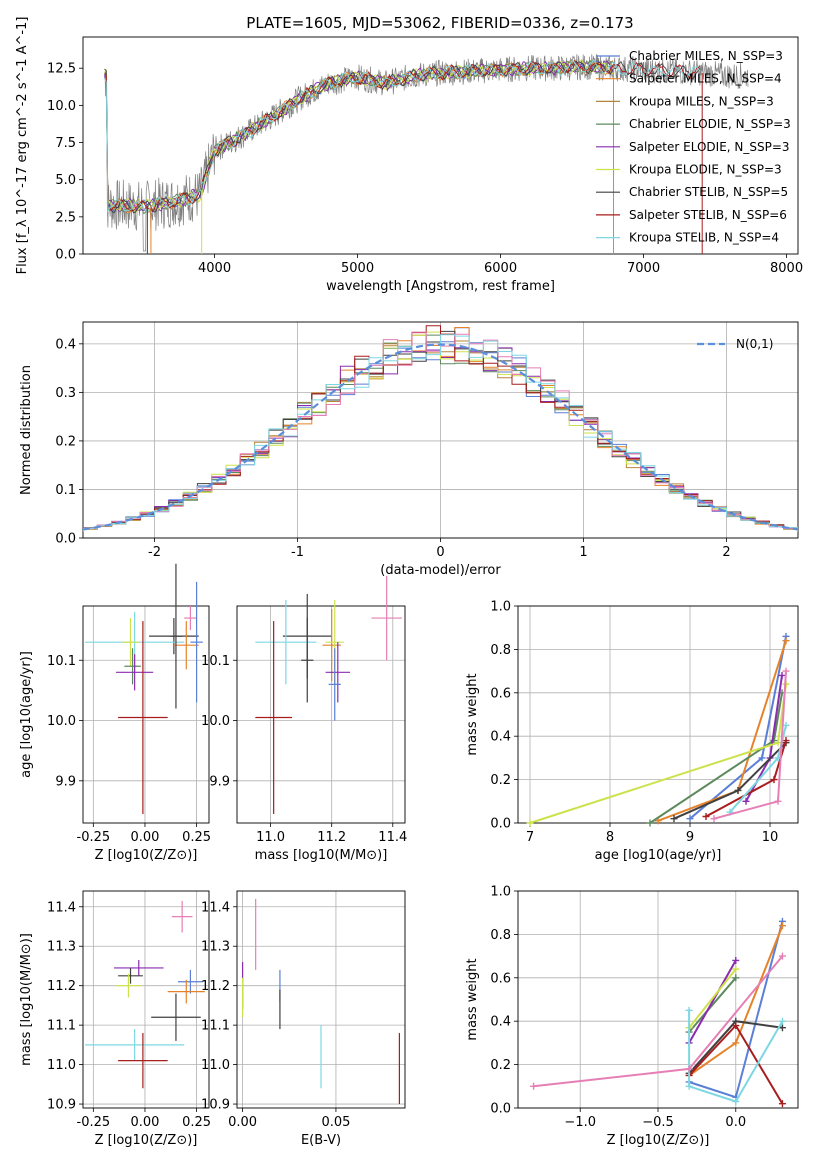 The image size is (819, 1170). What do you see at coordinates (65, 393) in the screenshot?
I see `y-tick-label: 0.3` at bounding box center [65, 393].